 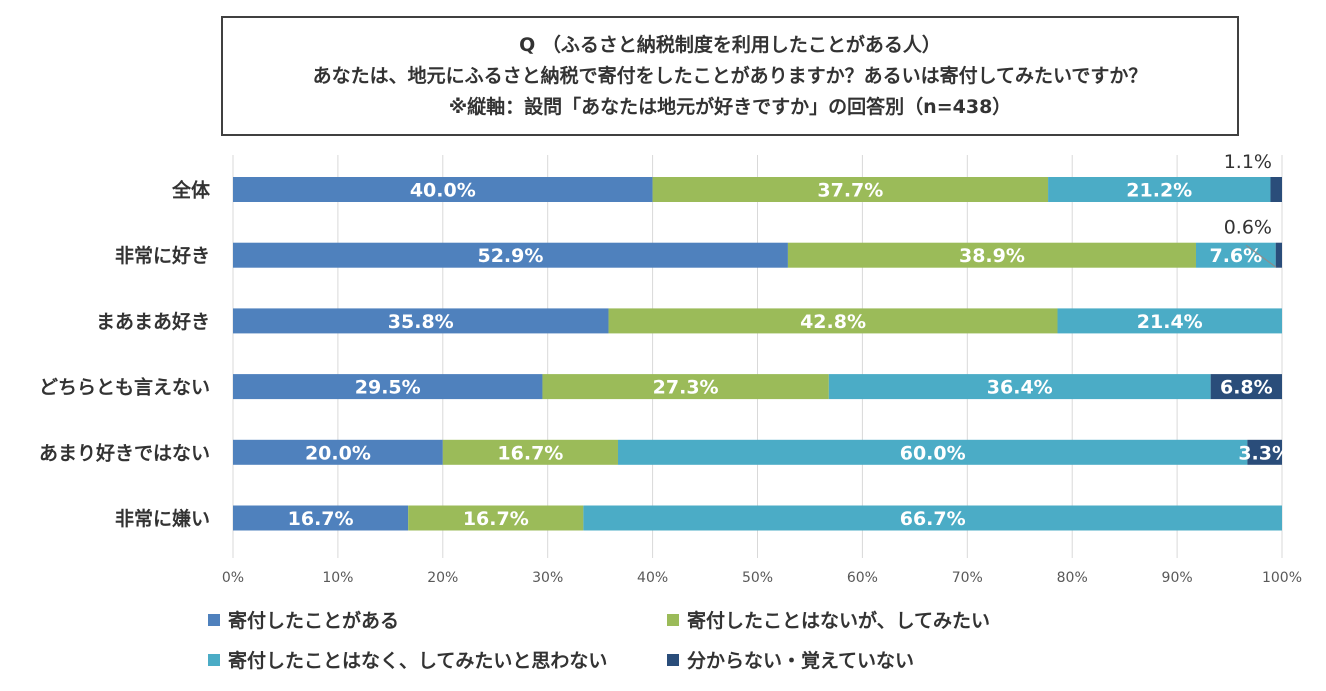 I want to click on x-tick-label: 70%, so click(x=967, y=578).